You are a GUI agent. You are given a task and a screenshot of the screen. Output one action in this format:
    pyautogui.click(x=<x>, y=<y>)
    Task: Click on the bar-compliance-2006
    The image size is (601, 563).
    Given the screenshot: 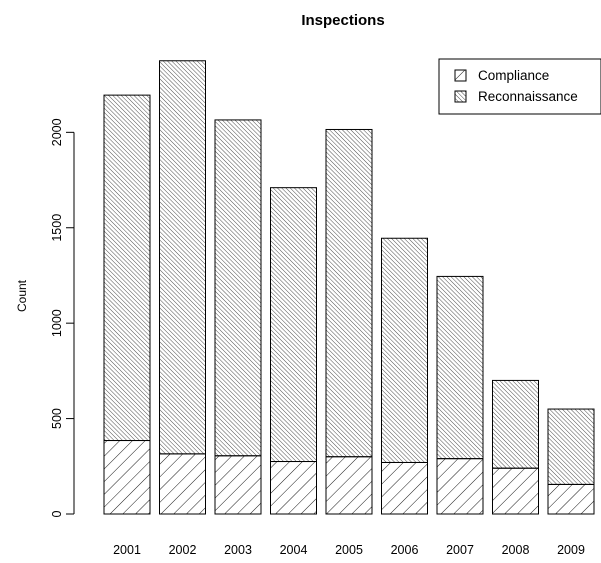 What is the action you would take?
    pyautogui.click(x=404, y=488)
    